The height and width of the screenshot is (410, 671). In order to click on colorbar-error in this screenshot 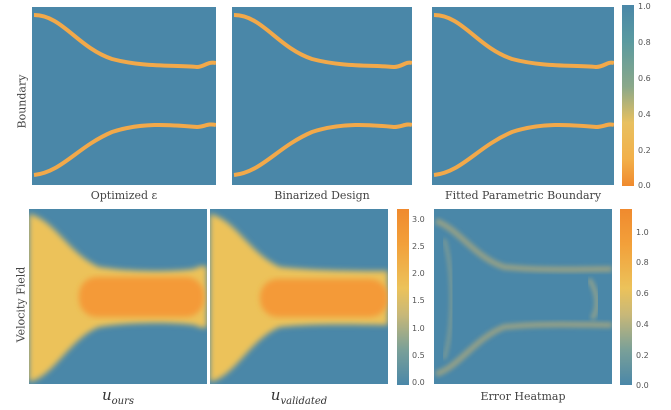, I will do `click(626, 297)`.